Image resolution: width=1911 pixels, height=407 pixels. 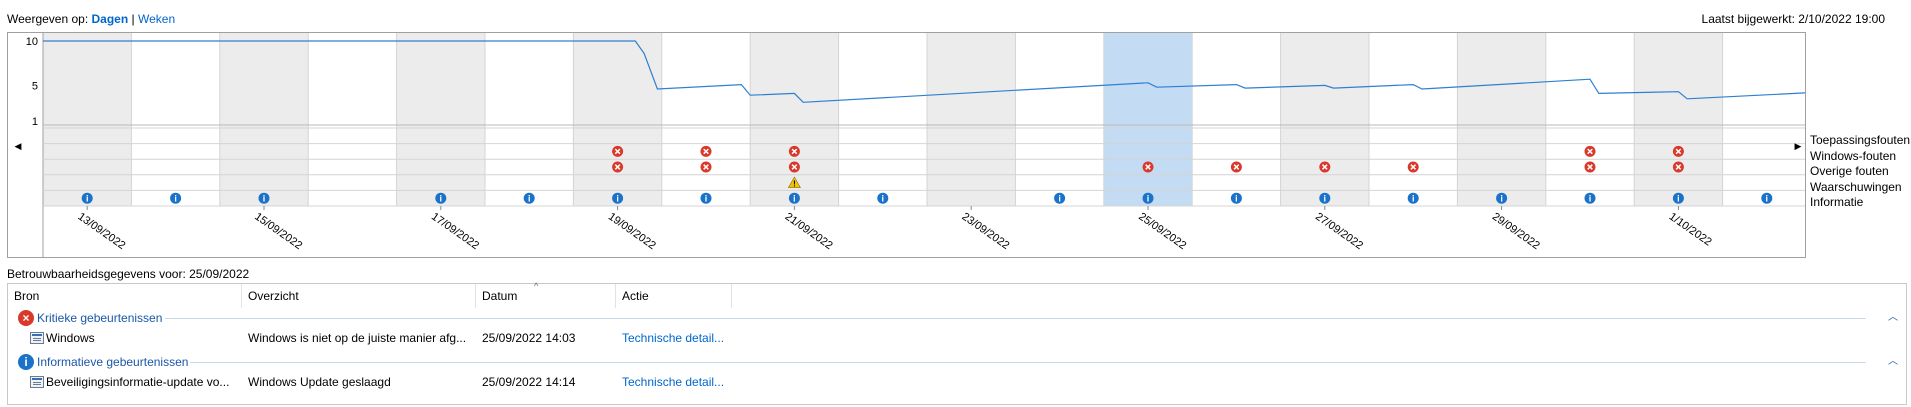 What do you see at coordinates (794, 182) in the screenshot?
I see `warning-icon: !` at bounding box center [794, 182].